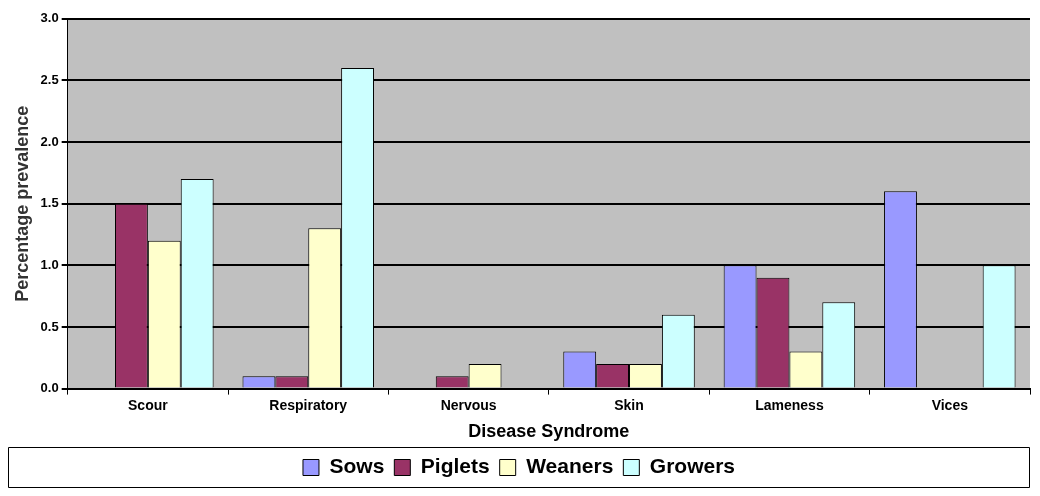 The height and width of the screenshot is (496, 1040). I want to click on x-tick-label: Lameness, so click(789, 404).